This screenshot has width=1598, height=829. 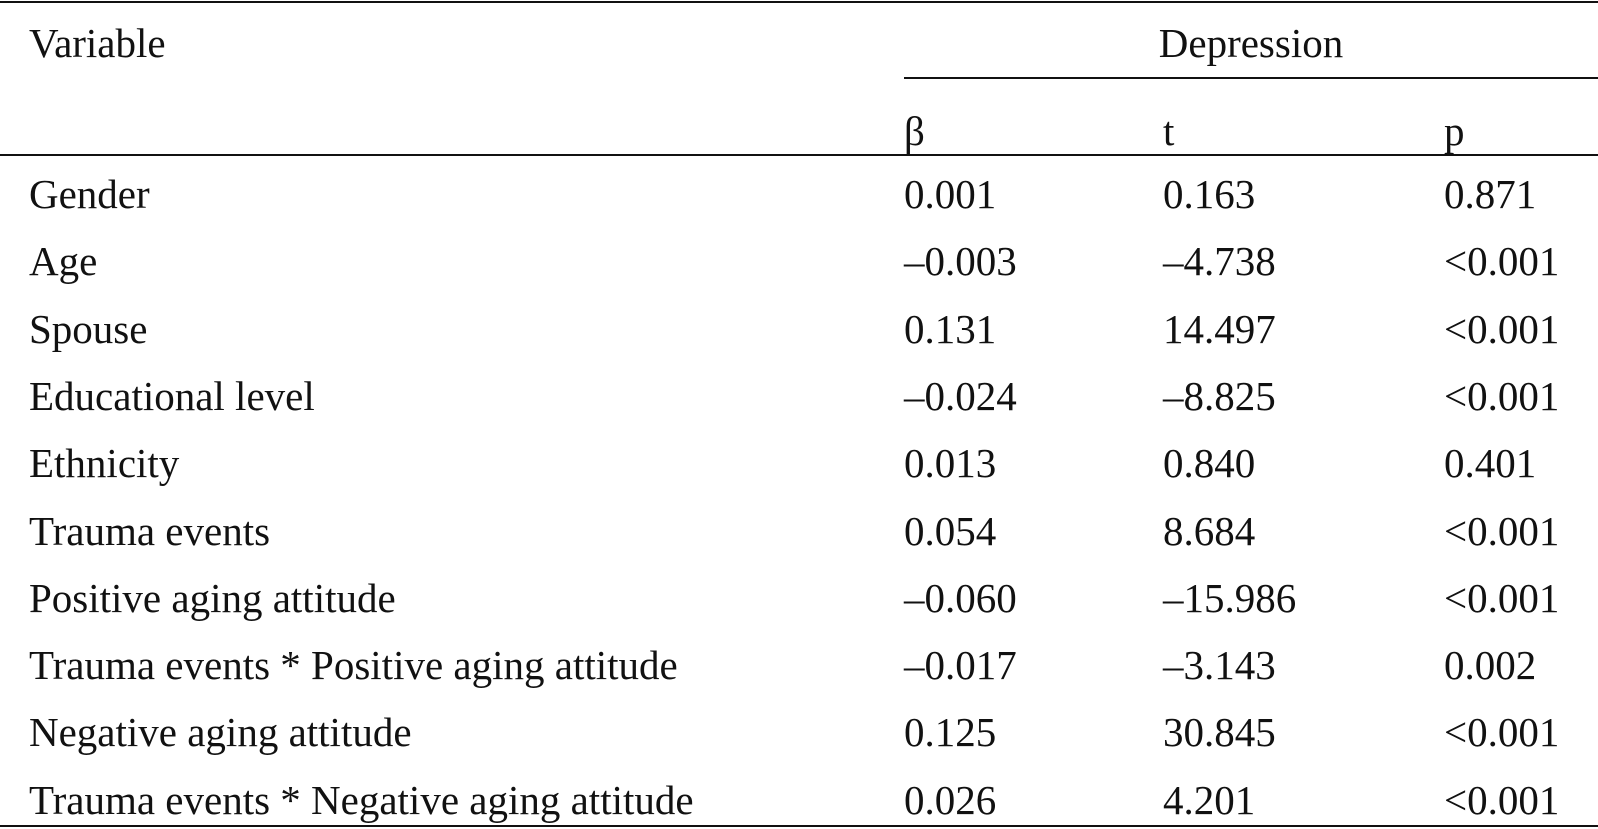 What do you see at coordinates (960, 261) in the screenshot?
I see `cell-value: –0.003` at bounding box center [960, 261].